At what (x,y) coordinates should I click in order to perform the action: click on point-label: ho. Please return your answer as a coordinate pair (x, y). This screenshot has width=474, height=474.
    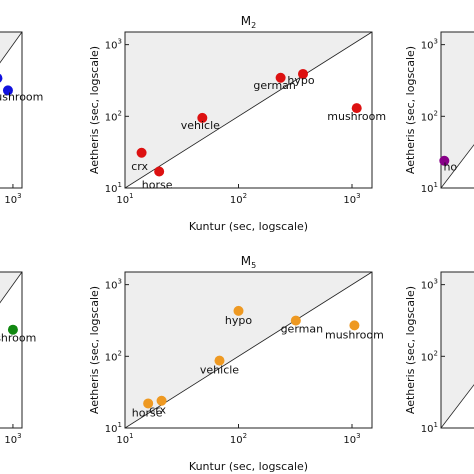
    Looking at the image, I should click on (450, 167).